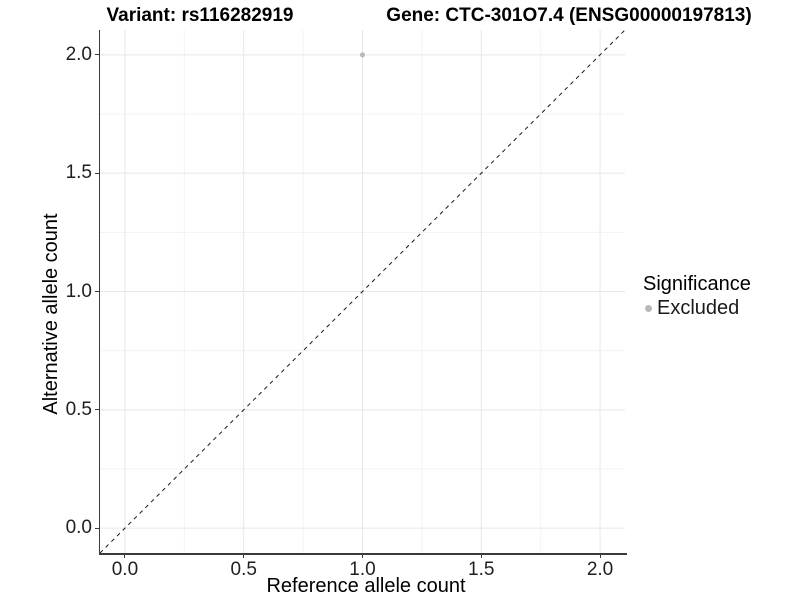 This screenshot has height=600, width=800. What do you see at coordinates (481, 569) in the screenshot?
I see `x-tick-label: 1.5` at bounding box center [481, 569].